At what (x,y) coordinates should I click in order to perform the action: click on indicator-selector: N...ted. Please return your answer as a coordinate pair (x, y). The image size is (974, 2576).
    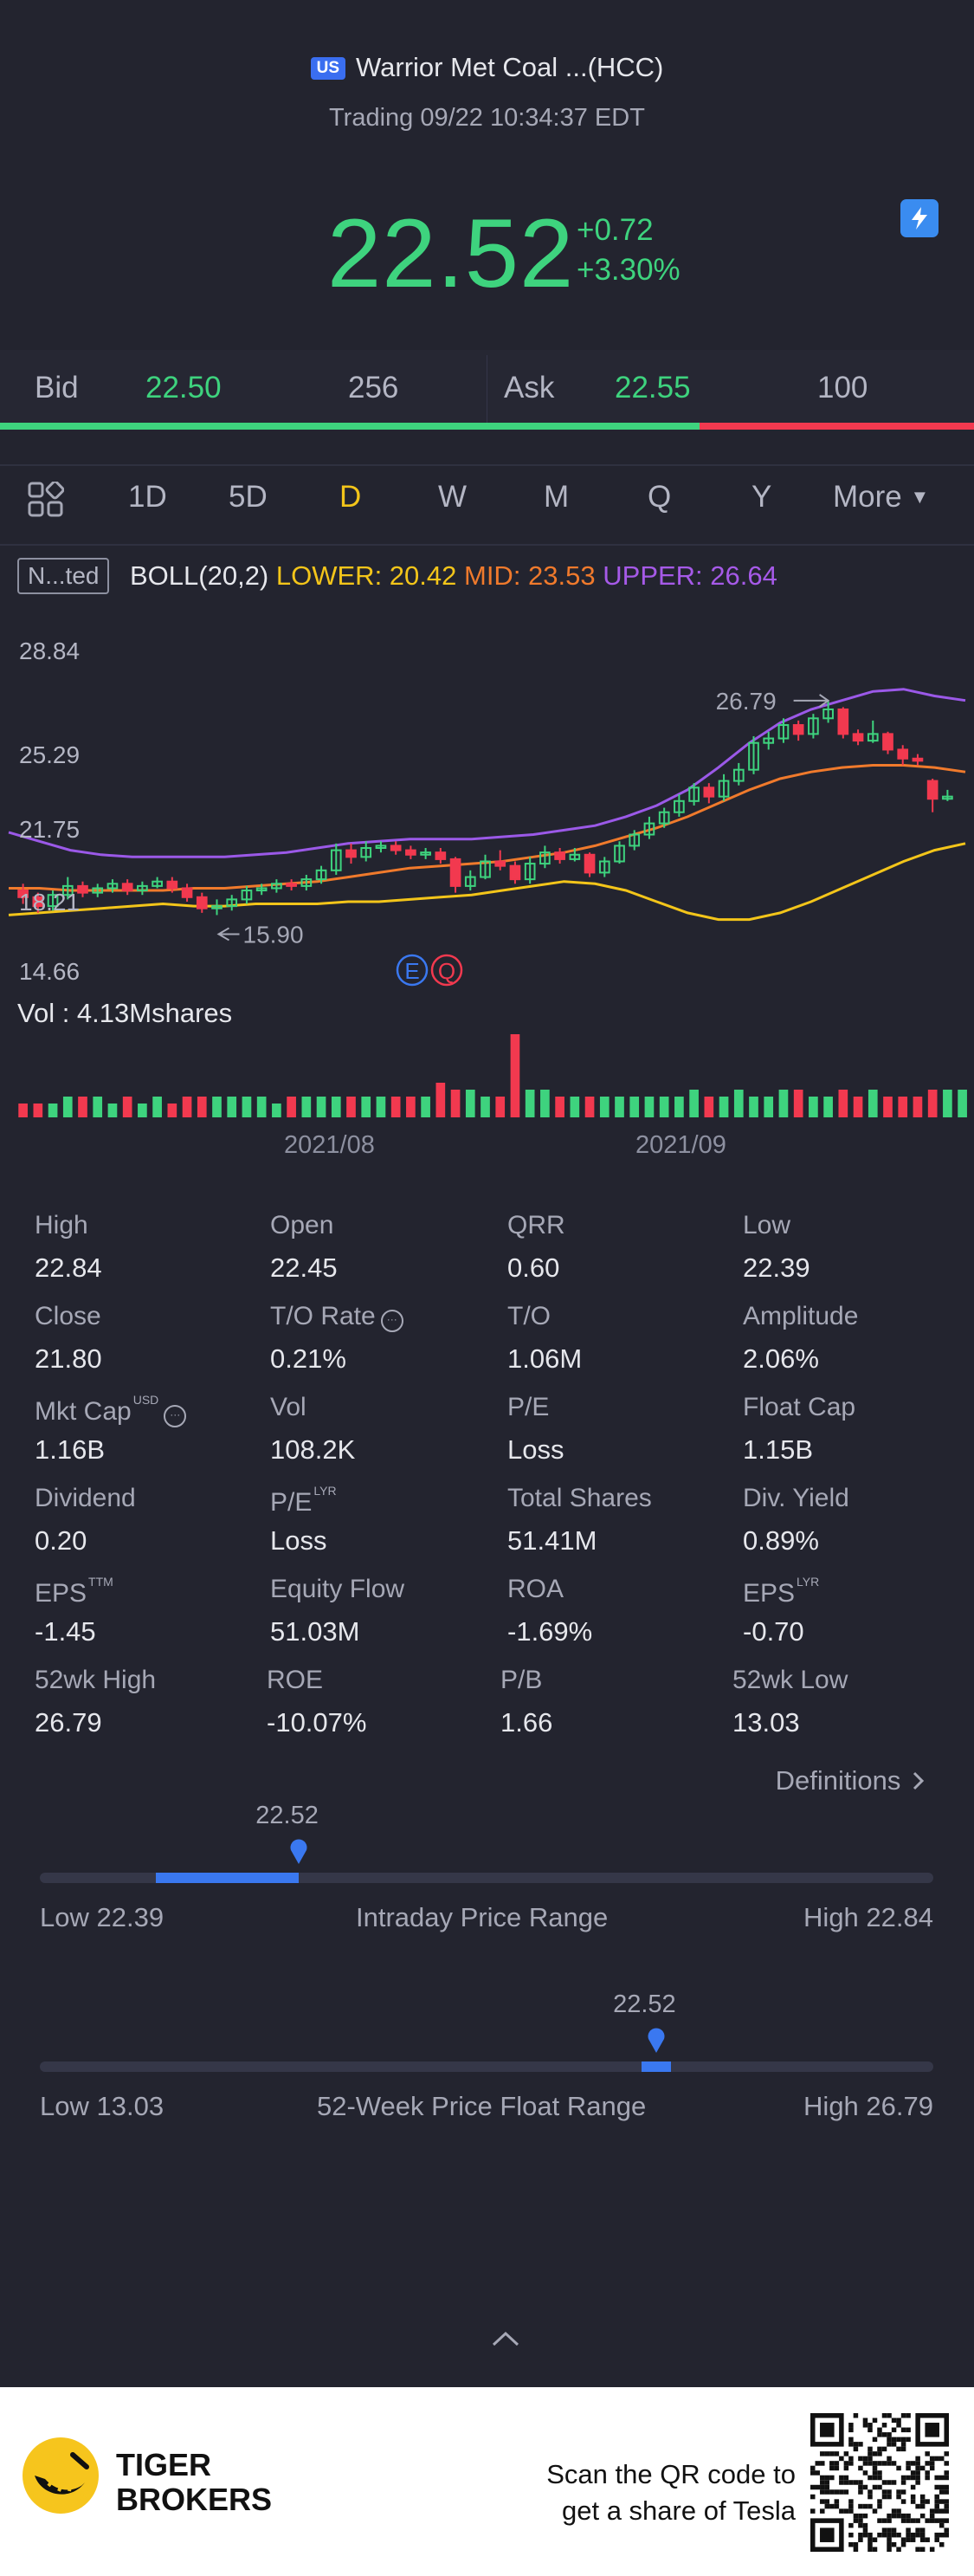
    Looking at the image, I should click on (63, 576).